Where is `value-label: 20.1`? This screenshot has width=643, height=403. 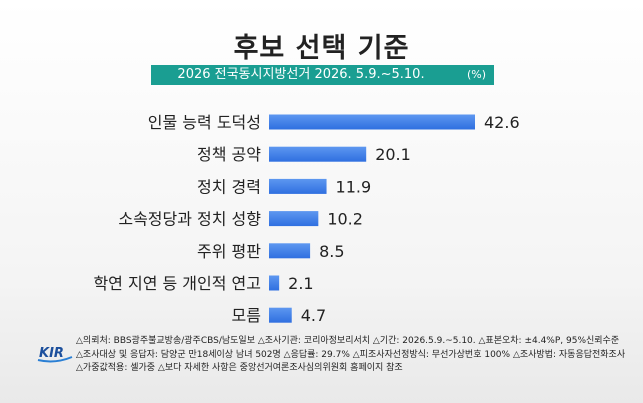
value-label: 20.1 is located at coordinates (393, 154).